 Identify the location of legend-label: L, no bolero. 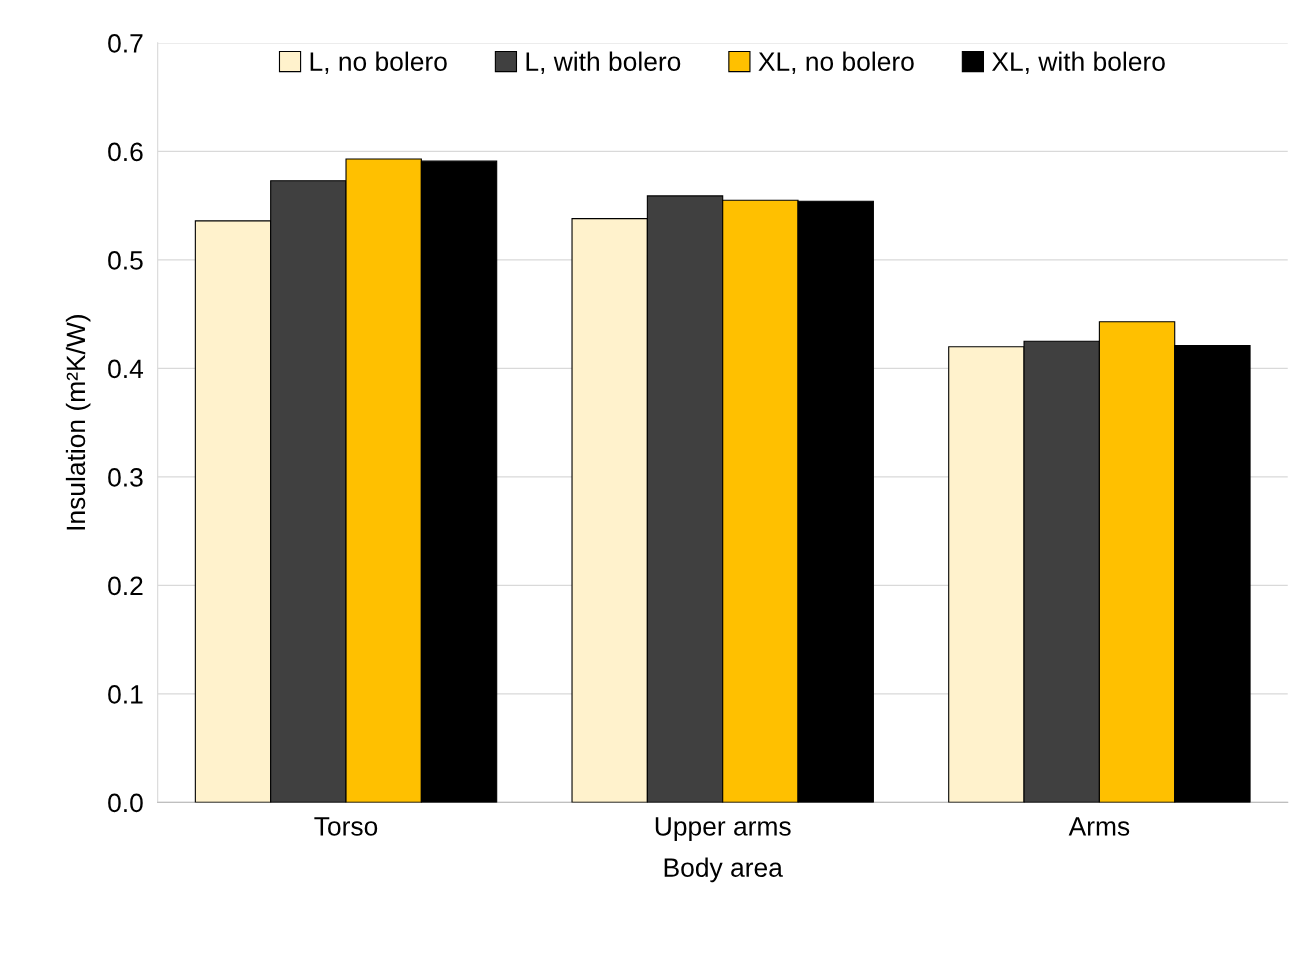
(378, 63).